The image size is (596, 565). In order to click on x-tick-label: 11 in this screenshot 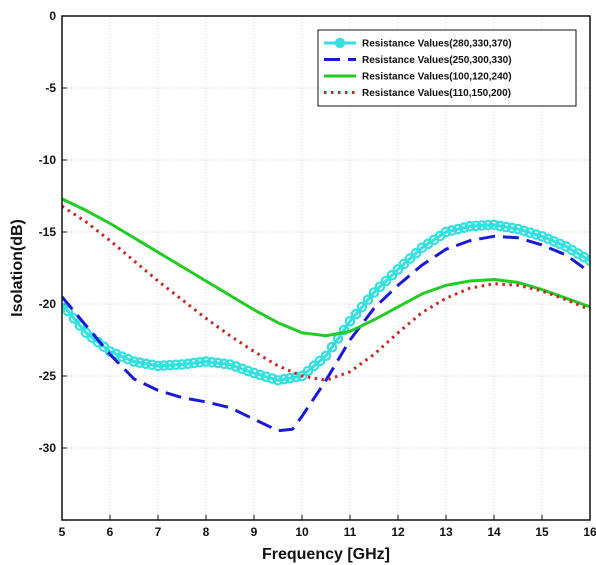, I will do `click(350, 532)`.